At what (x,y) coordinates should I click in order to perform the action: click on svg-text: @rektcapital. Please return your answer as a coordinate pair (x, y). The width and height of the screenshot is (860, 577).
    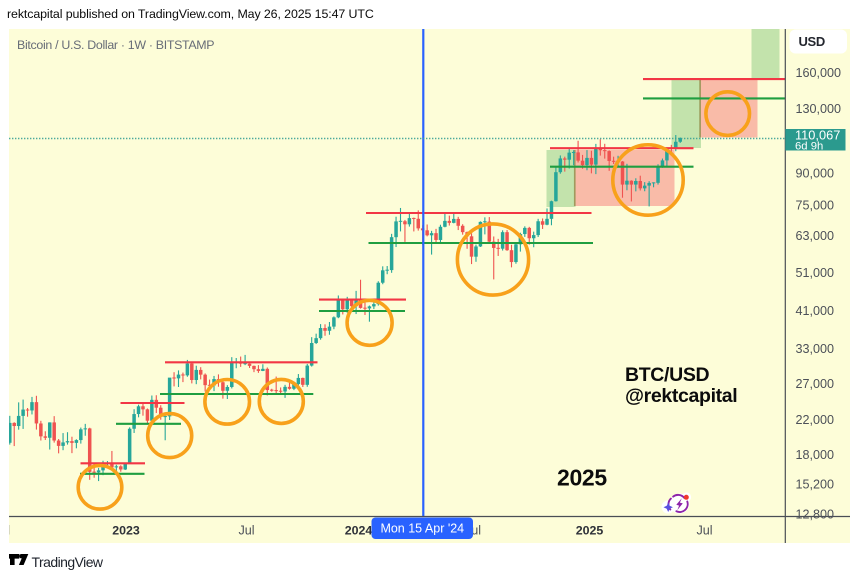
    Looking at the image, I should click on (681, 396).